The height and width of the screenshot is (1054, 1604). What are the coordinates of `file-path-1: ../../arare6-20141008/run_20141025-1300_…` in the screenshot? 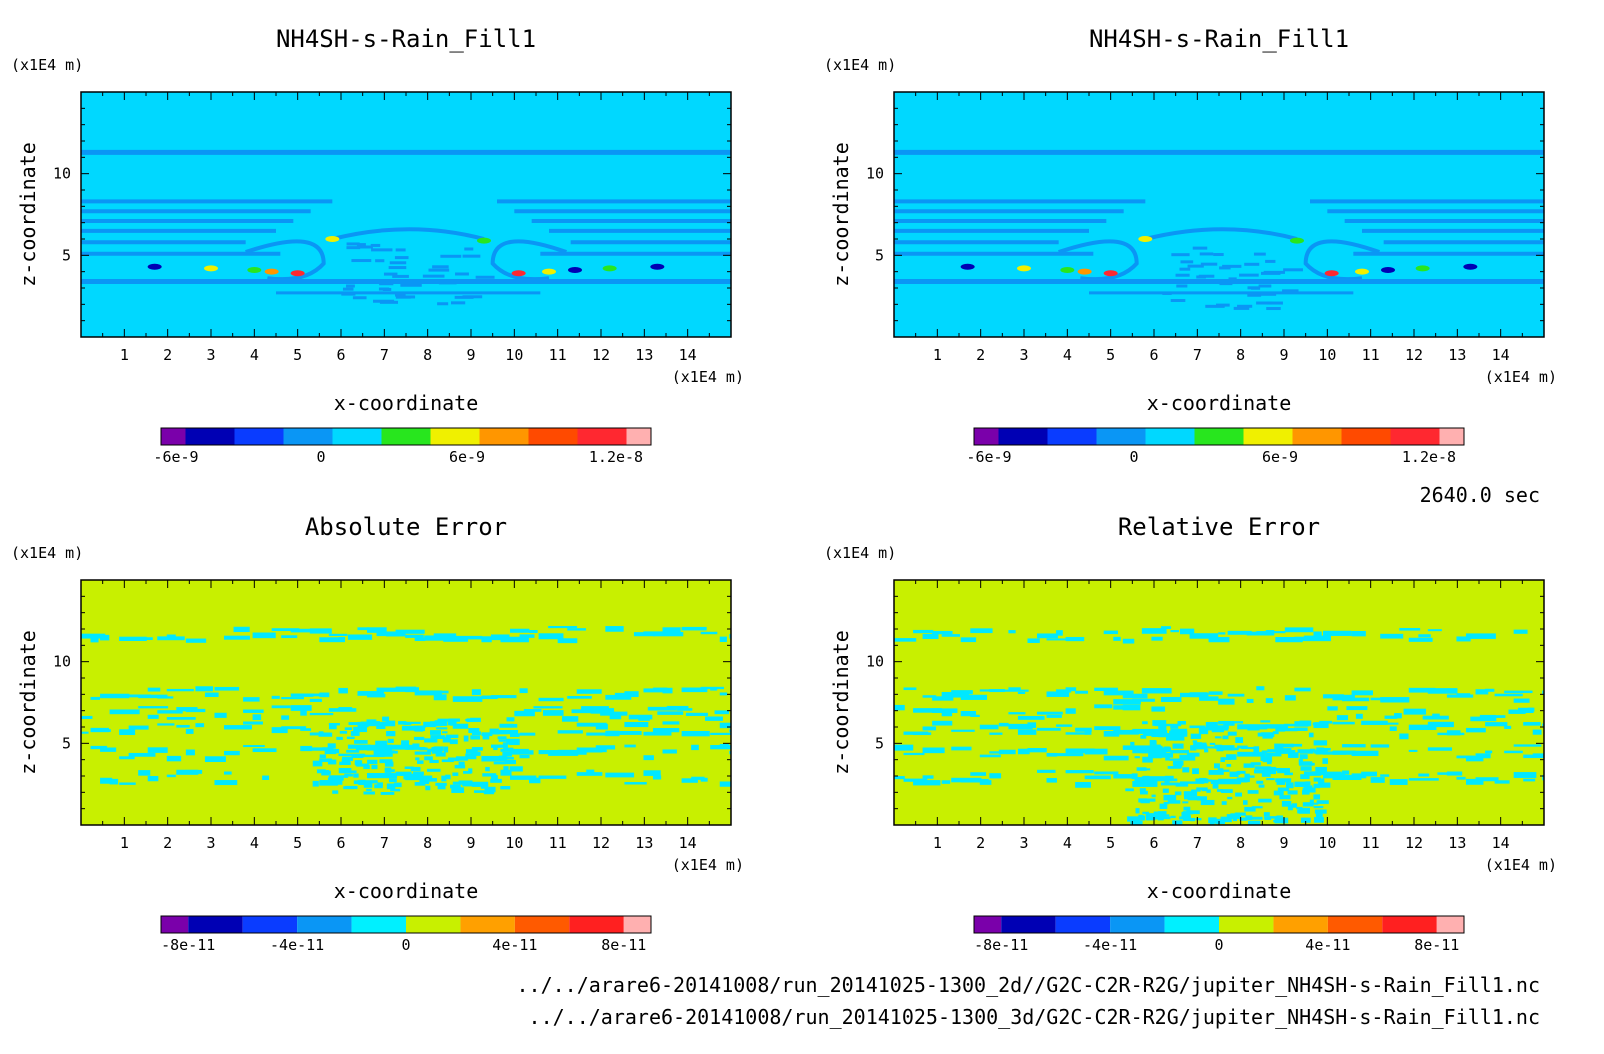 It's located at (1029, 985).